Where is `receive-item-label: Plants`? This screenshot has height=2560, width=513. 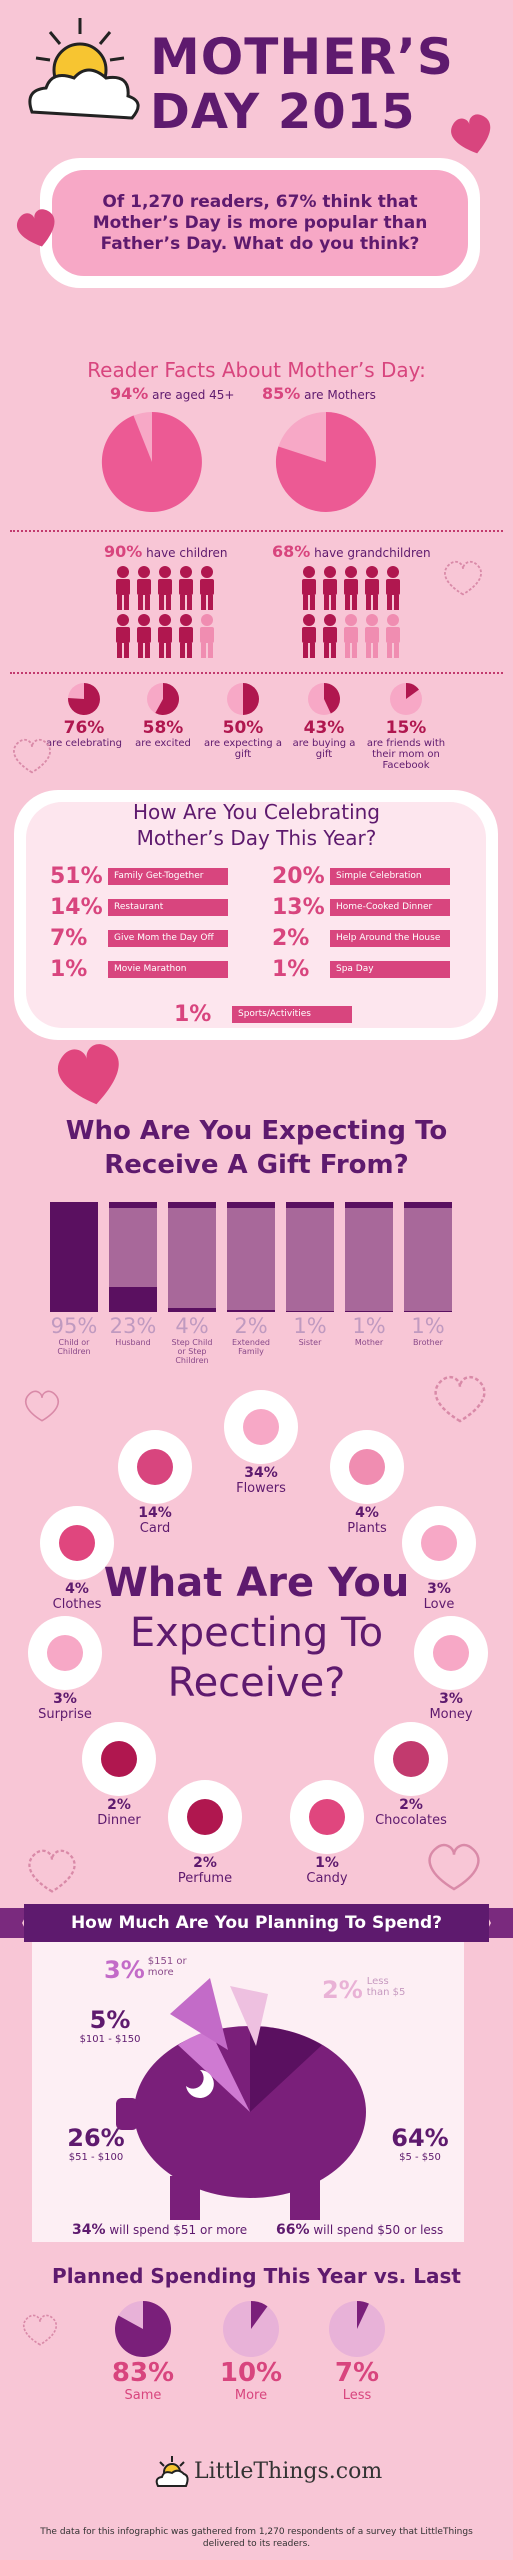 receive-item-label: Plants is located at coordinates (367, 1528).